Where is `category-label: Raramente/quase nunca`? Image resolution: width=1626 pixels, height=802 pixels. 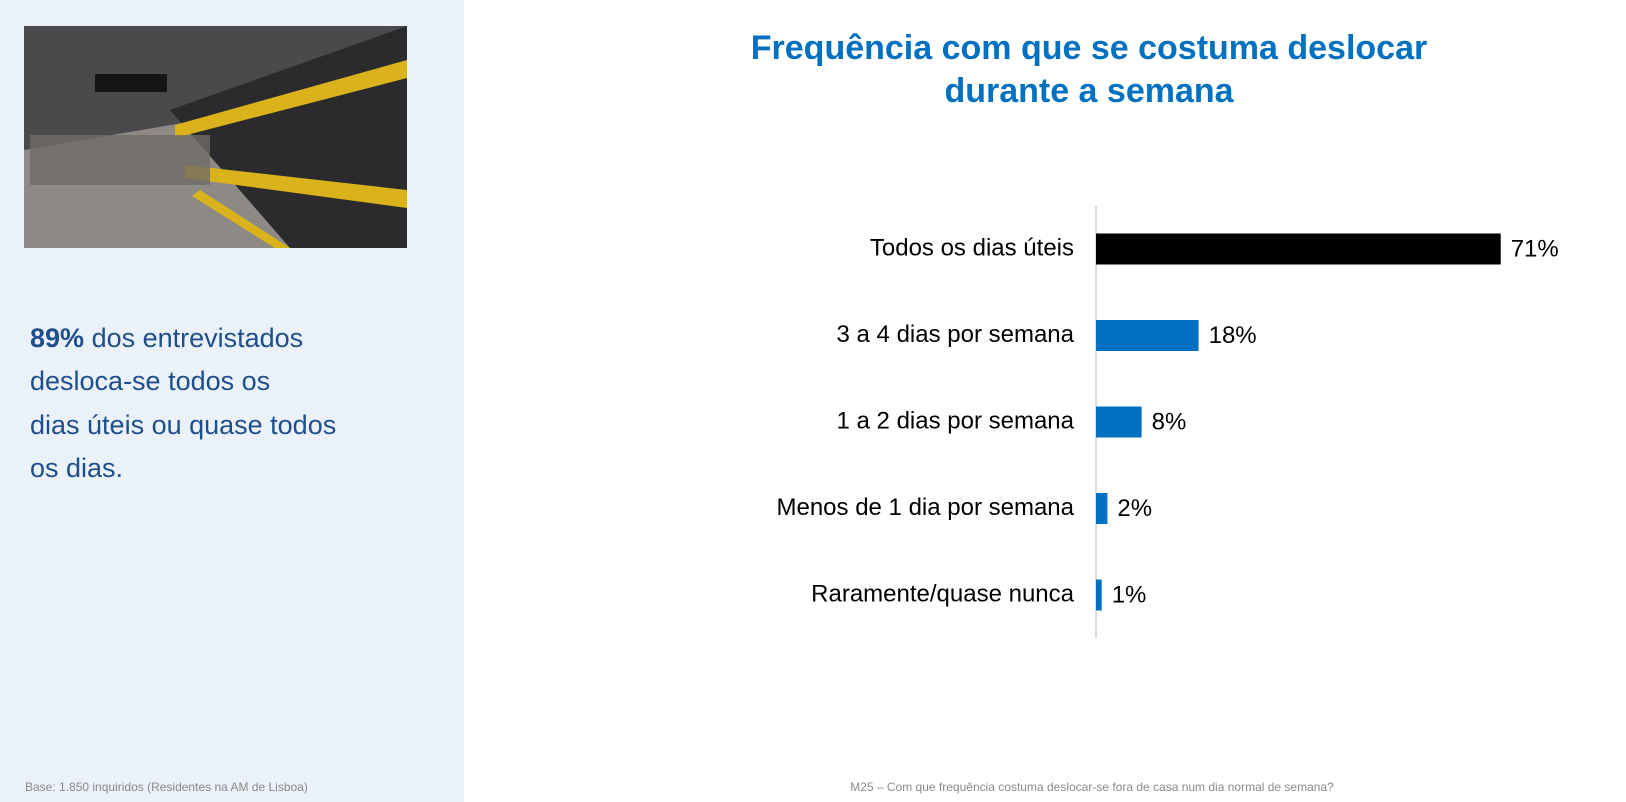
category-label: Raramente/quase nunca is located at coordinates (942, 593).